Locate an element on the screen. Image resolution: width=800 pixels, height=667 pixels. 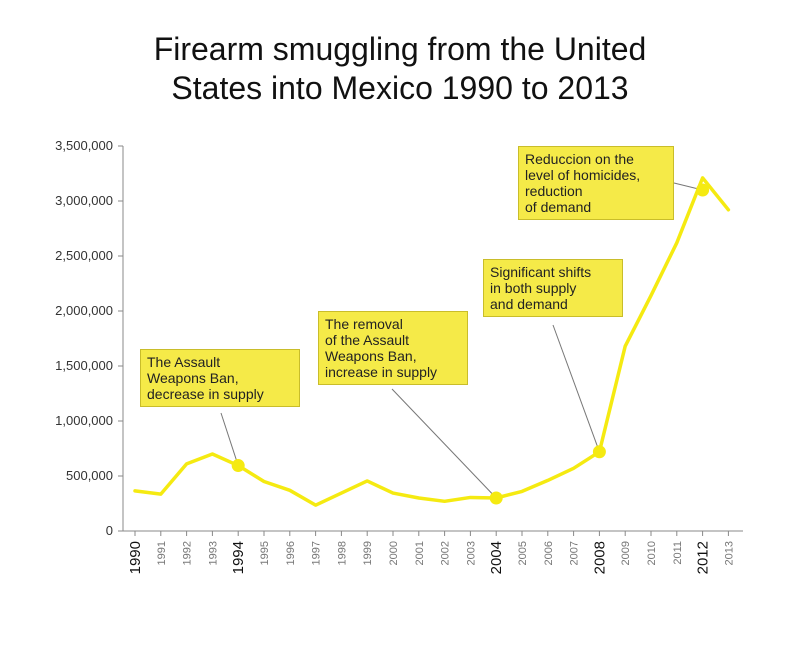
x-tick-label: 1993 is located at coordinates (213, 553).